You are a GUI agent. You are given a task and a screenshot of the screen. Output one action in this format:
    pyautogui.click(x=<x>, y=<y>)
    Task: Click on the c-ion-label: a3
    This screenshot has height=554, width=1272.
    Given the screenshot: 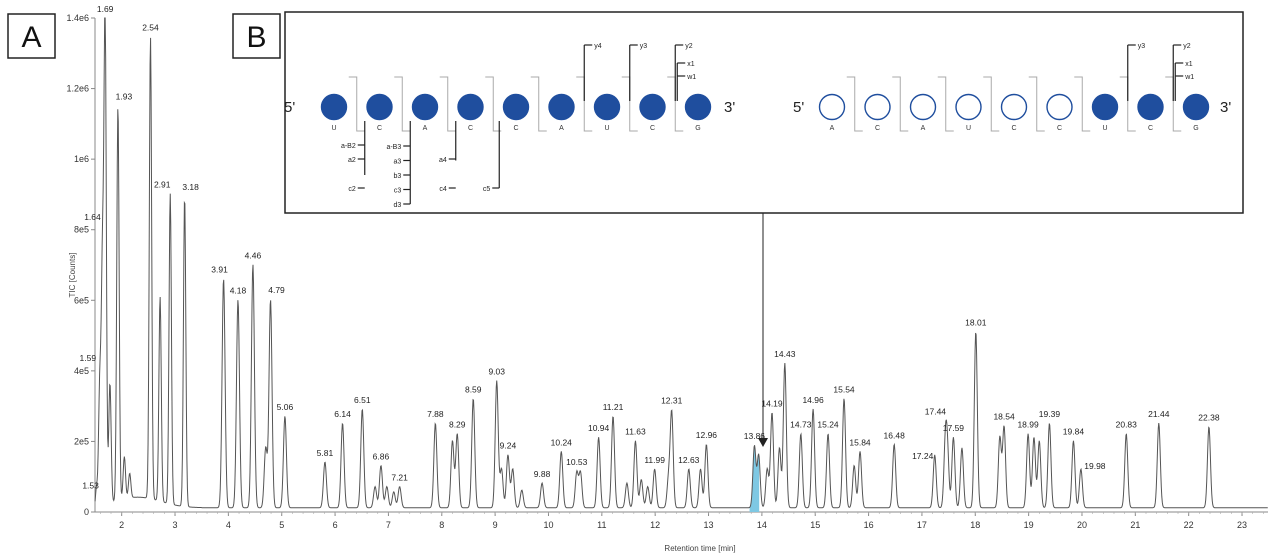 What is the action you would take?
    pyautogui.click(x=397, y=162)
    